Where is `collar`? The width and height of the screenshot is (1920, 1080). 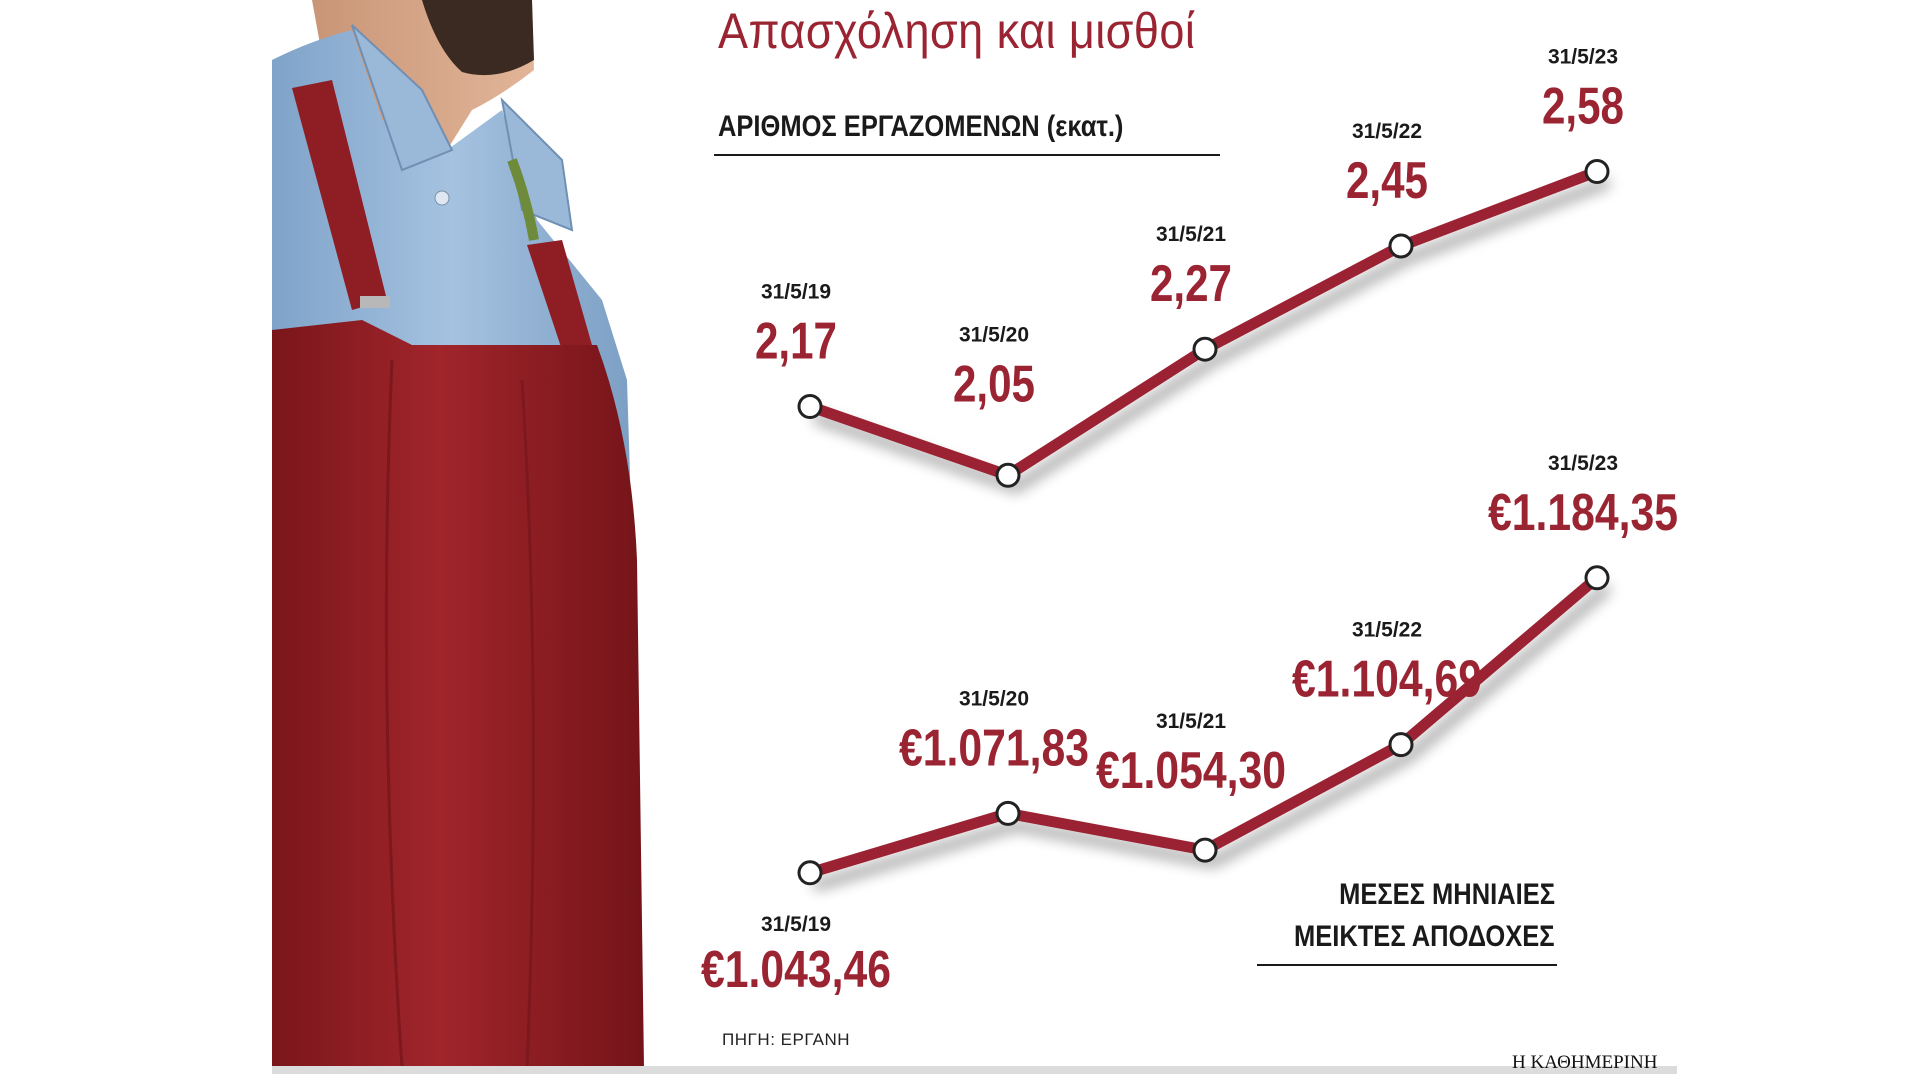 collar is located at coordinates (402, 98).